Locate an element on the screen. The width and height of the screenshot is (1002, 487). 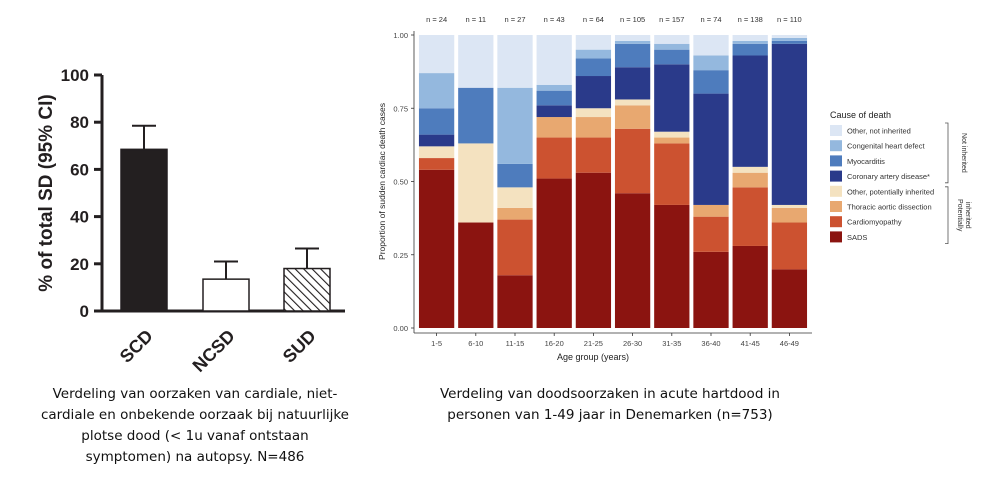
bar-scd is located at coordinates (144, 230).